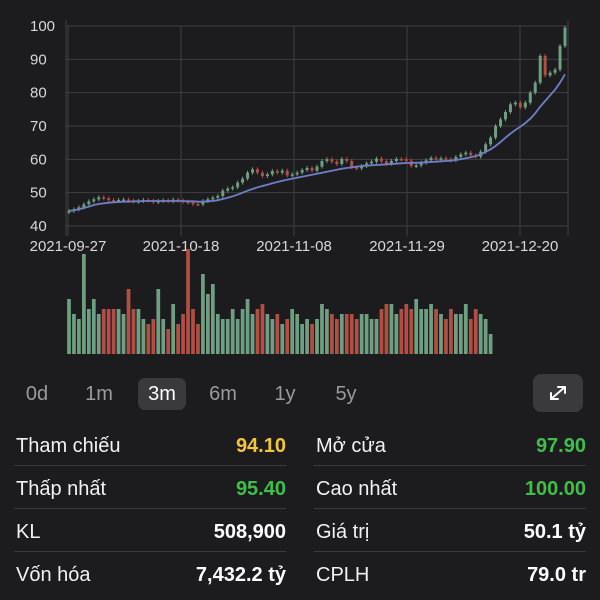 The width and height of the screenshot is (600, 600). Describe the element at coordinates (42, 26) in the screenshot. I see `y-tick-label: 100` at that location.